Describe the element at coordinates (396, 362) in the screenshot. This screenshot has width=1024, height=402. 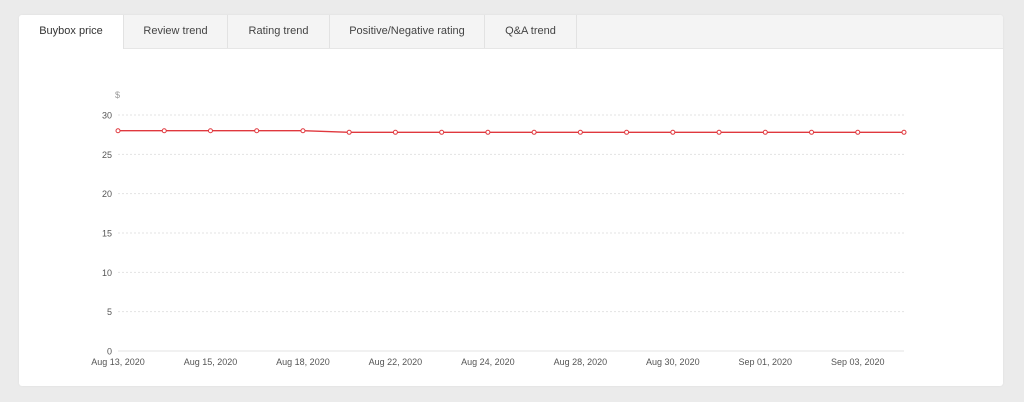
I see `x-tick-label: Aug 22, 2020` at that location.